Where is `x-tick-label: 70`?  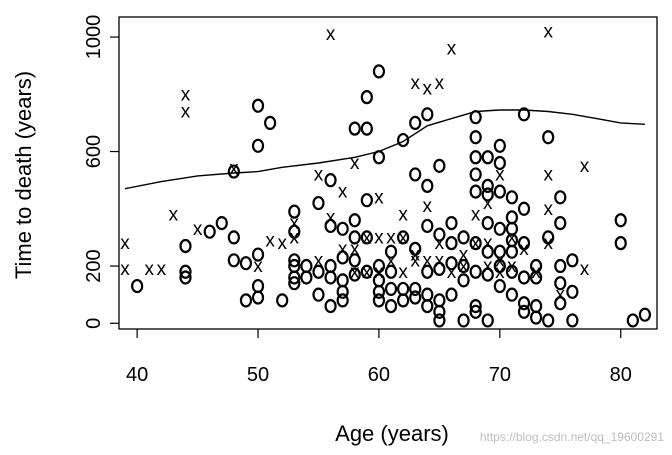 x-tick-label: 70 is located at coordinates (500, 375).